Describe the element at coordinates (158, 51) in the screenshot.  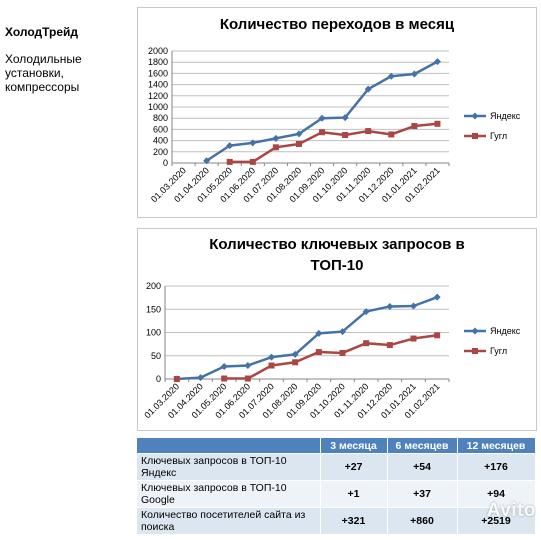
I see `y-tick-label: 2000` at that location.